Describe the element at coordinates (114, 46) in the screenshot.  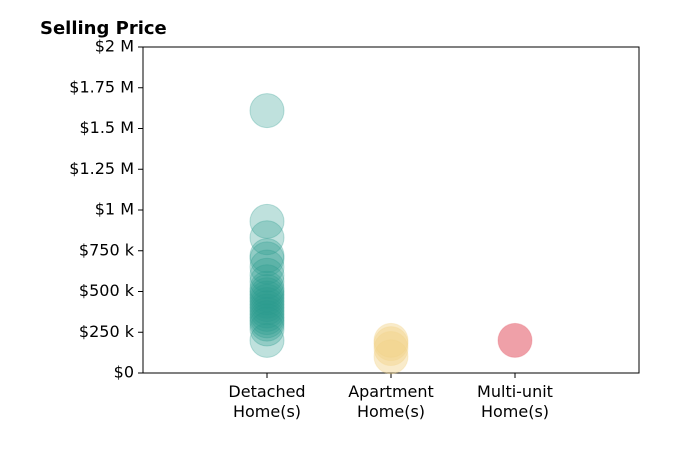
I see `y-tick-label: $2 M` at that location.